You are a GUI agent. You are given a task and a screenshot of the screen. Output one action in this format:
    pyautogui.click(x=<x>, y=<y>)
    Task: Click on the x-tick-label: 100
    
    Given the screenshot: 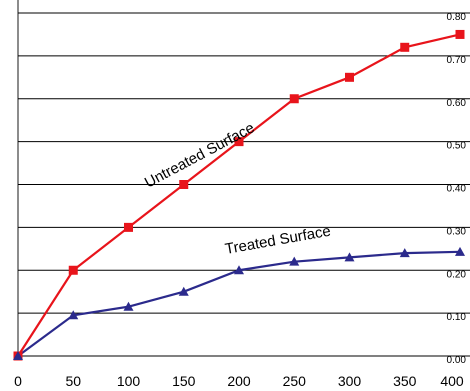 What is the action you would take?
    pyautogui.click(x=129, y=381)
    